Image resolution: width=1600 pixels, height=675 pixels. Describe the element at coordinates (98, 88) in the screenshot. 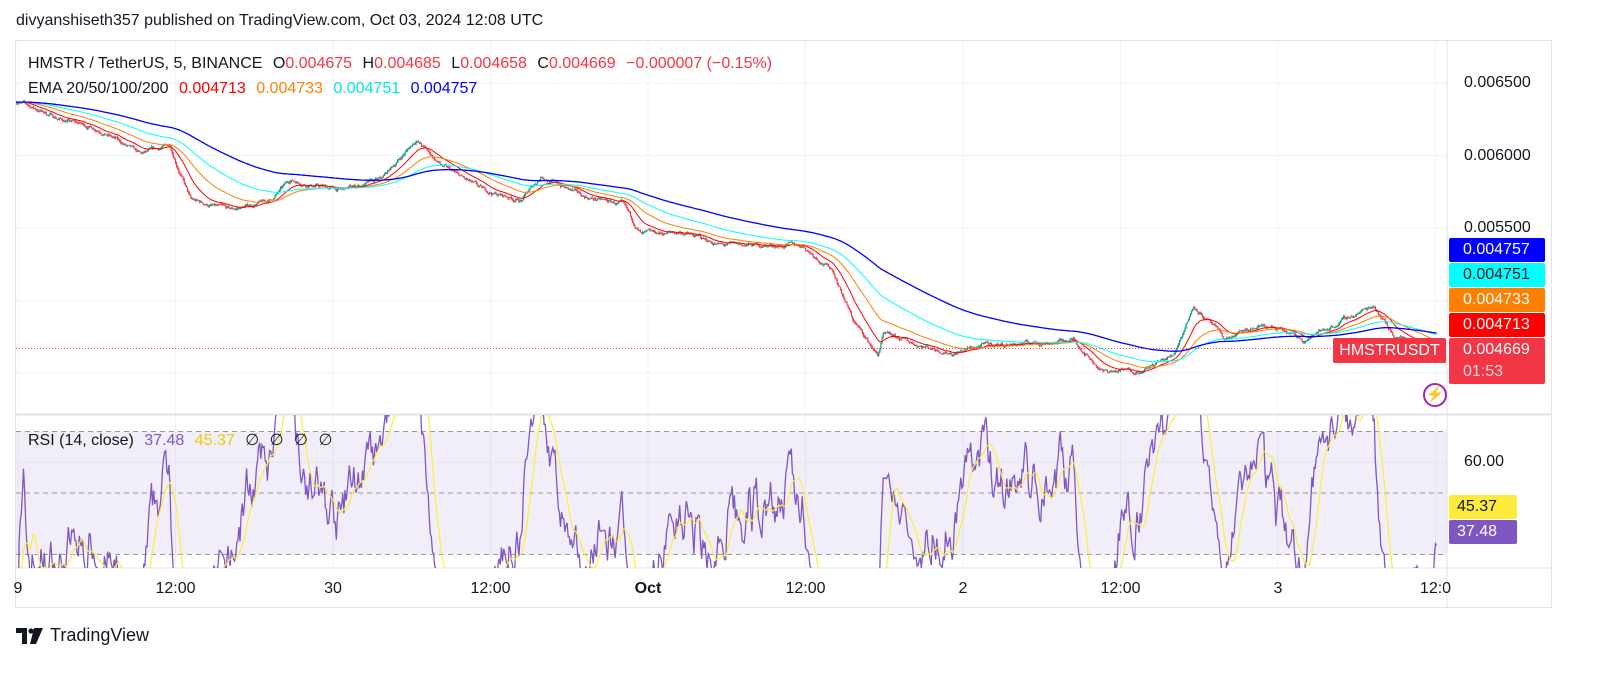

I see `ema-title: EMA 20/50/100/200` at that location.